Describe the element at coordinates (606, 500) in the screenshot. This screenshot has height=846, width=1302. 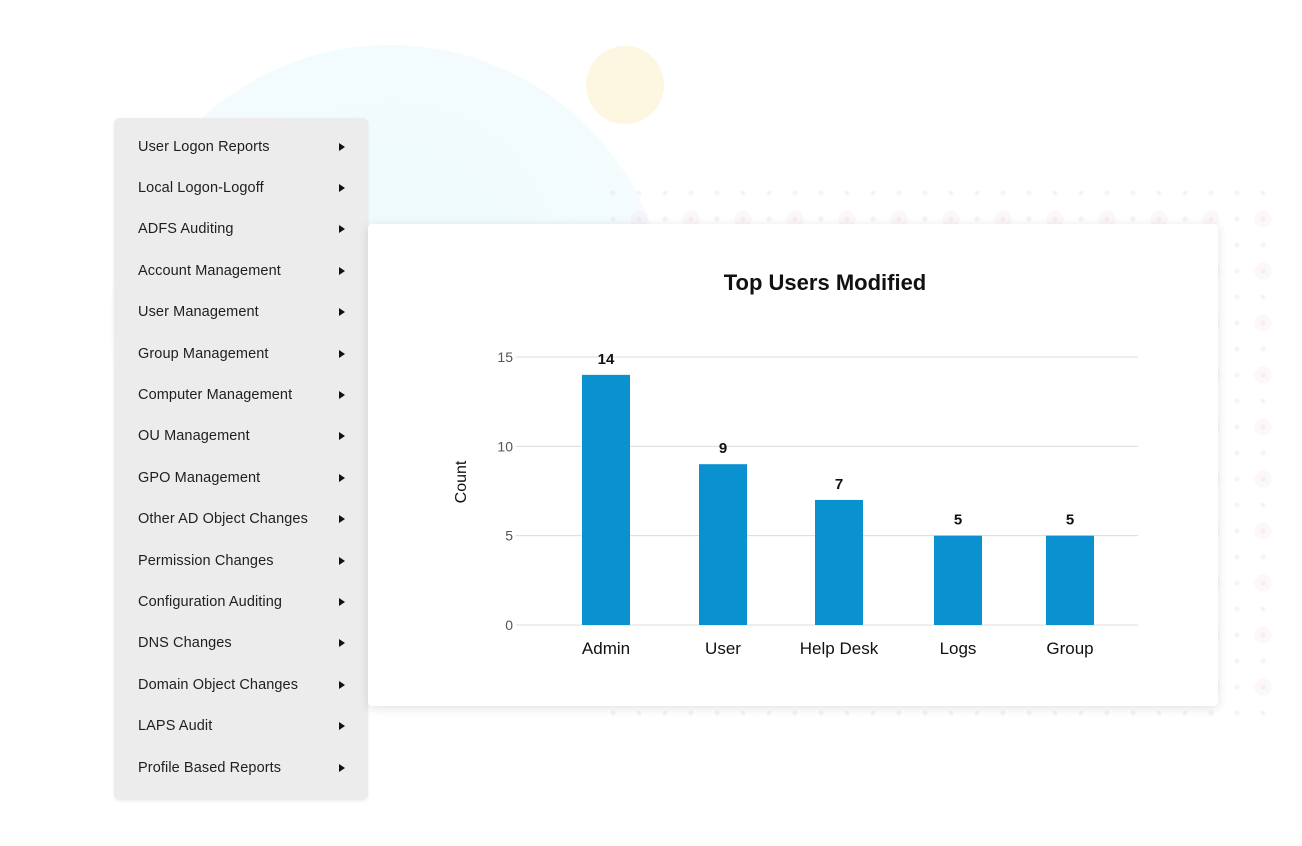
I see `bar-admin` at that location.